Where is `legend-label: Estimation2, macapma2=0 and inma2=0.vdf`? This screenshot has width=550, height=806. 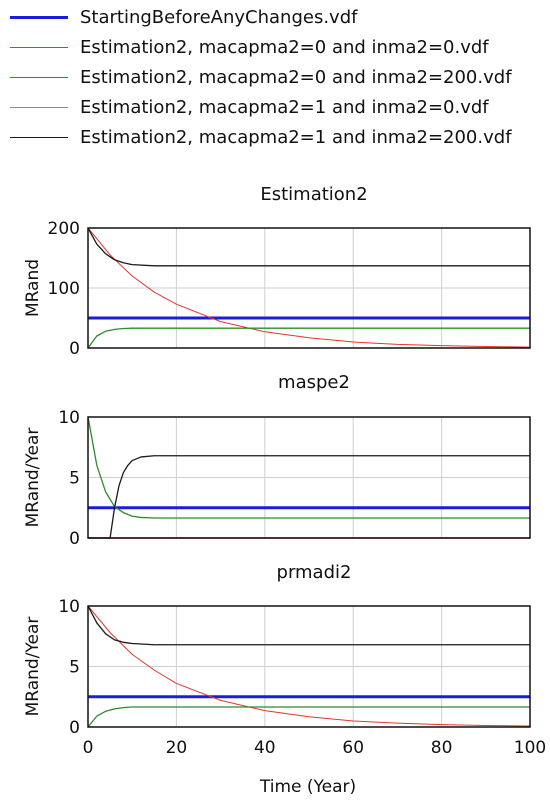
legend-label: Estimation2, macapma2=0 and inma2=0.vdf is located at coordinates (284, 47).